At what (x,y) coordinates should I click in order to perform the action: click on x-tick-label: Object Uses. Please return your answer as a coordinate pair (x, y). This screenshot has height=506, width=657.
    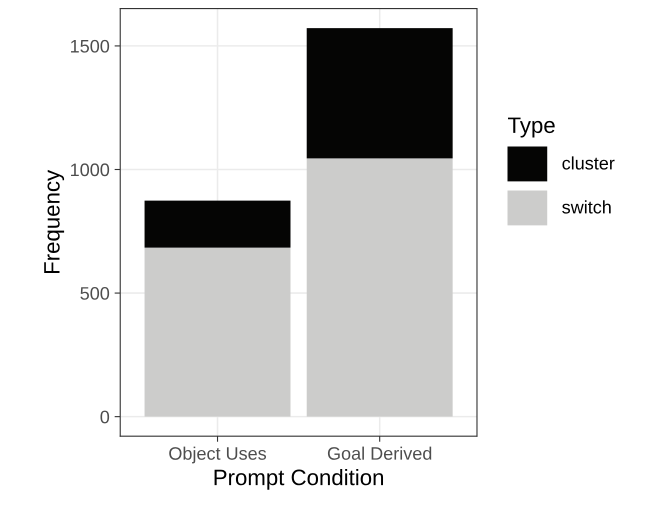
    Looking at the image, I should click on (217, 455).